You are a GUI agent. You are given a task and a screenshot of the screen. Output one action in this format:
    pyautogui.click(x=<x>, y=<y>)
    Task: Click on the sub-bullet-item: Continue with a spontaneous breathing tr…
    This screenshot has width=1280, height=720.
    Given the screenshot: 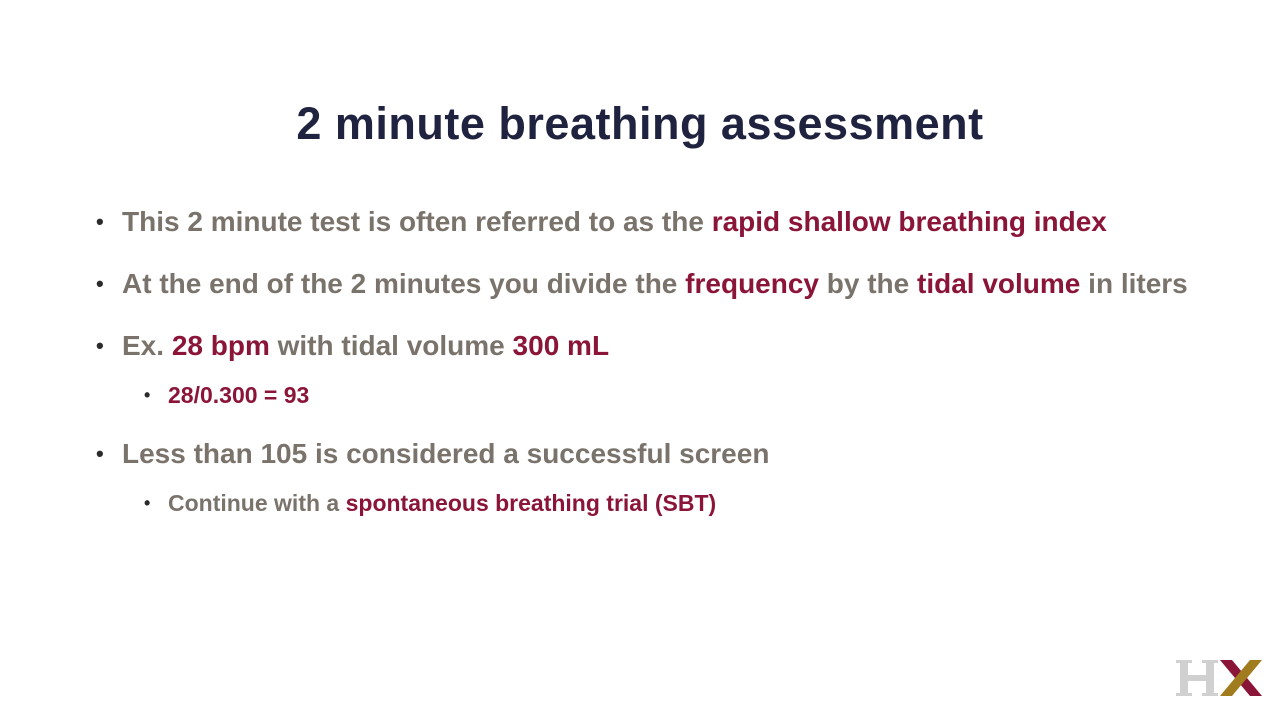 What is the action you would take?
    pyautogui.click(x=675, y=503)
    